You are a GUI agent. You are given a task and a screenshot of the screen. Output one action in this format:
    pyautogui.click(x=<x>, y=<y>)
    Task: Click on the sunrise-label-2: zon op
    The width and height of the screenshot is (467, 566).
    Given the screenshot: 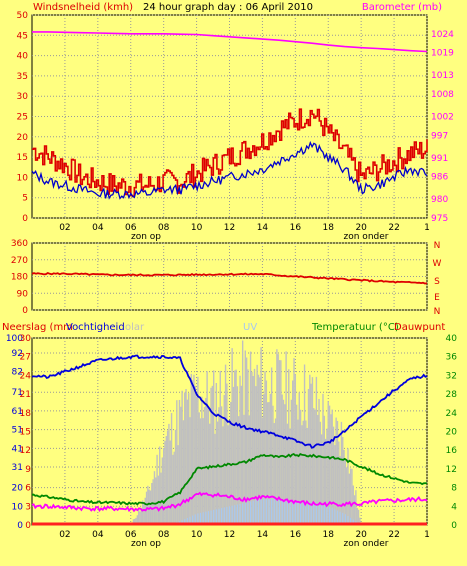 What is the action you would take?
    pyautogui.click(x=146, y=544)
    